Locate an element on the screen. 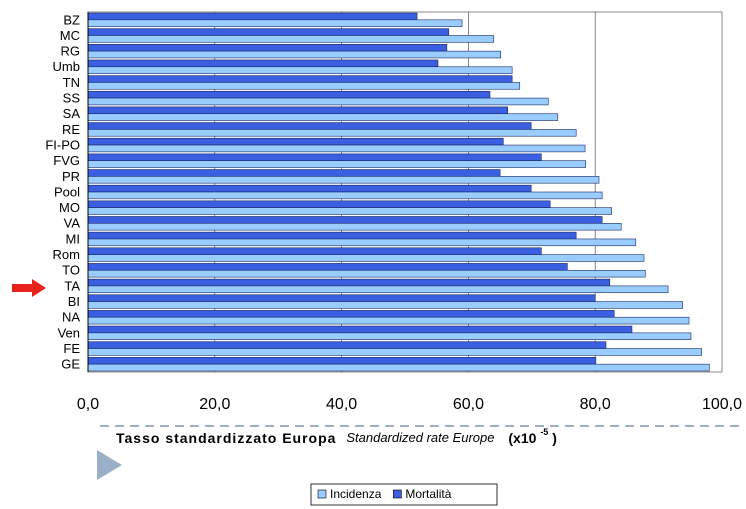  y-tick-label: VA is located at coordinates (72, 223).